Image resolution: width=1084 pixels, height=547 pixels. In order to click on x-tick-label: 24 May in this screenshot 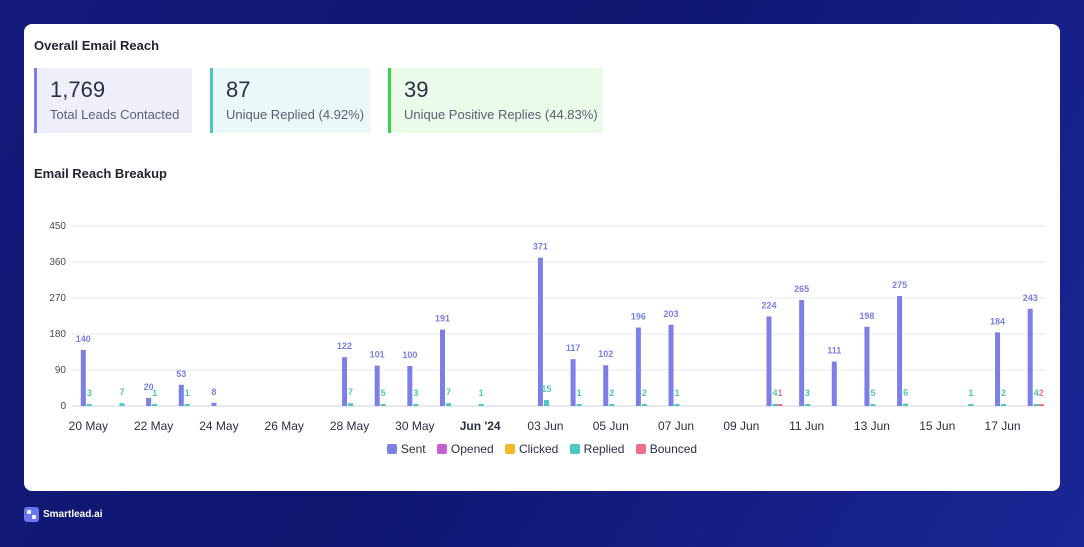, I will do `click(218, 426)`.